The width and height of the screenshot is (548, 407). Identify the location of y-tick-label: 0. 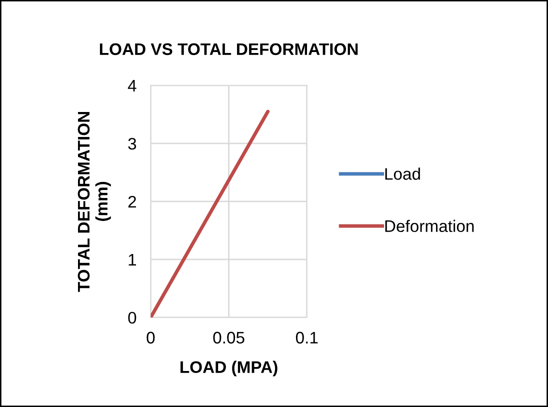
(132, 318).